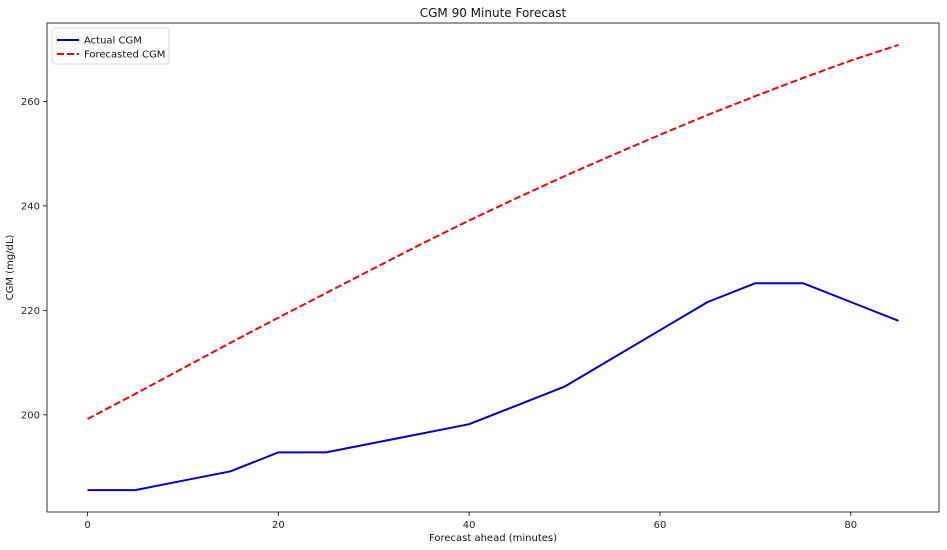 Image resolution: width=947 pixels, height=550 pixels. I want to click on x-axis-label: Forecast ahead (minutes), so click(493, 538).